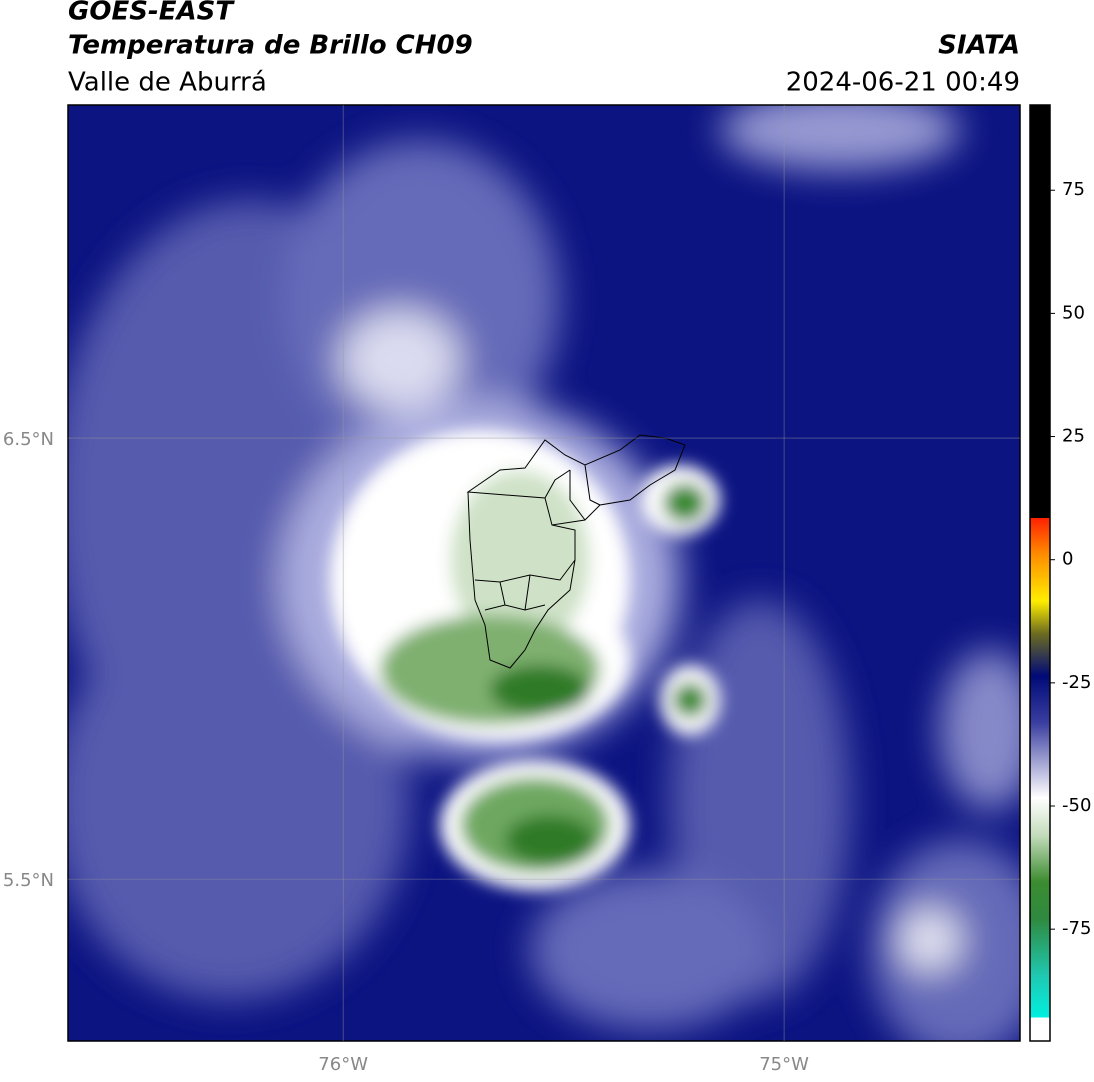 This screenshot has height=1082, width=1094. I want to click on colorbar-tick-label: -50, so click(1076, 805).